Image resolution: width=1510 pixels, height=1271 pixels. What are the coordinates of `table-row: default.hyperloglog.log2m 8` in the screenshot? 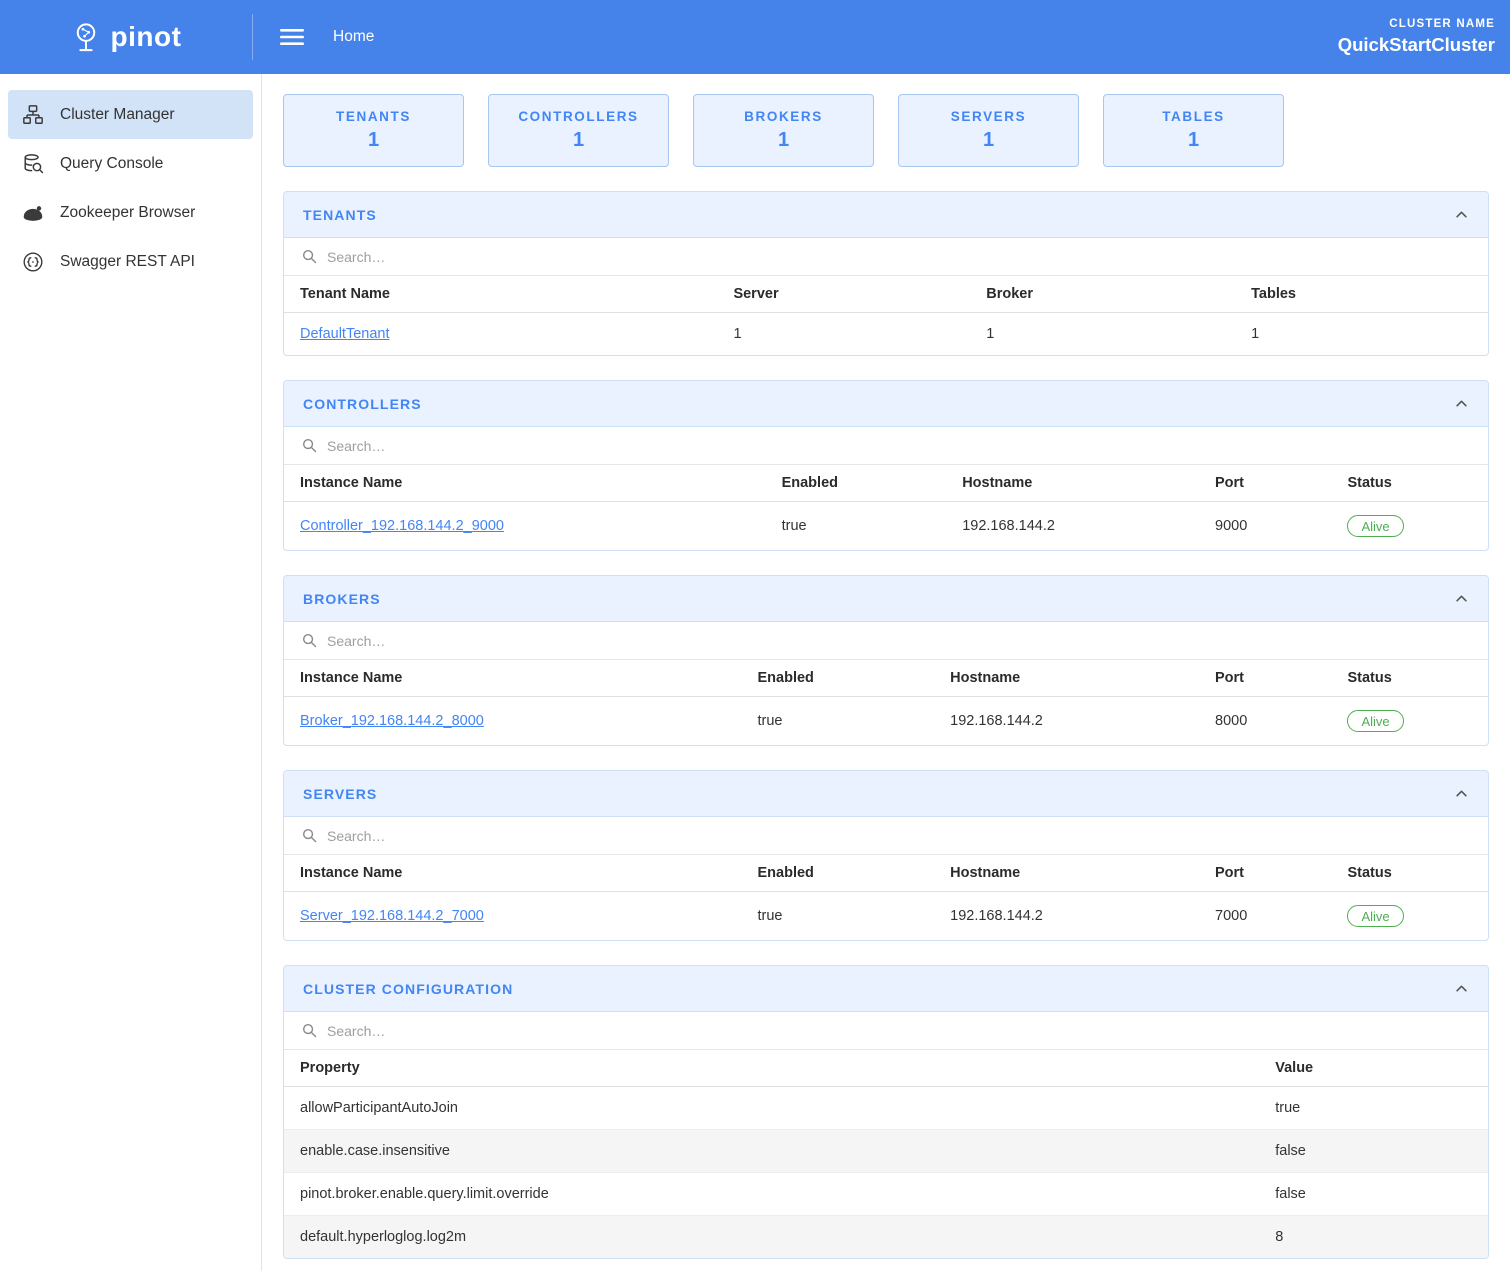 It's located at (886, 1236).